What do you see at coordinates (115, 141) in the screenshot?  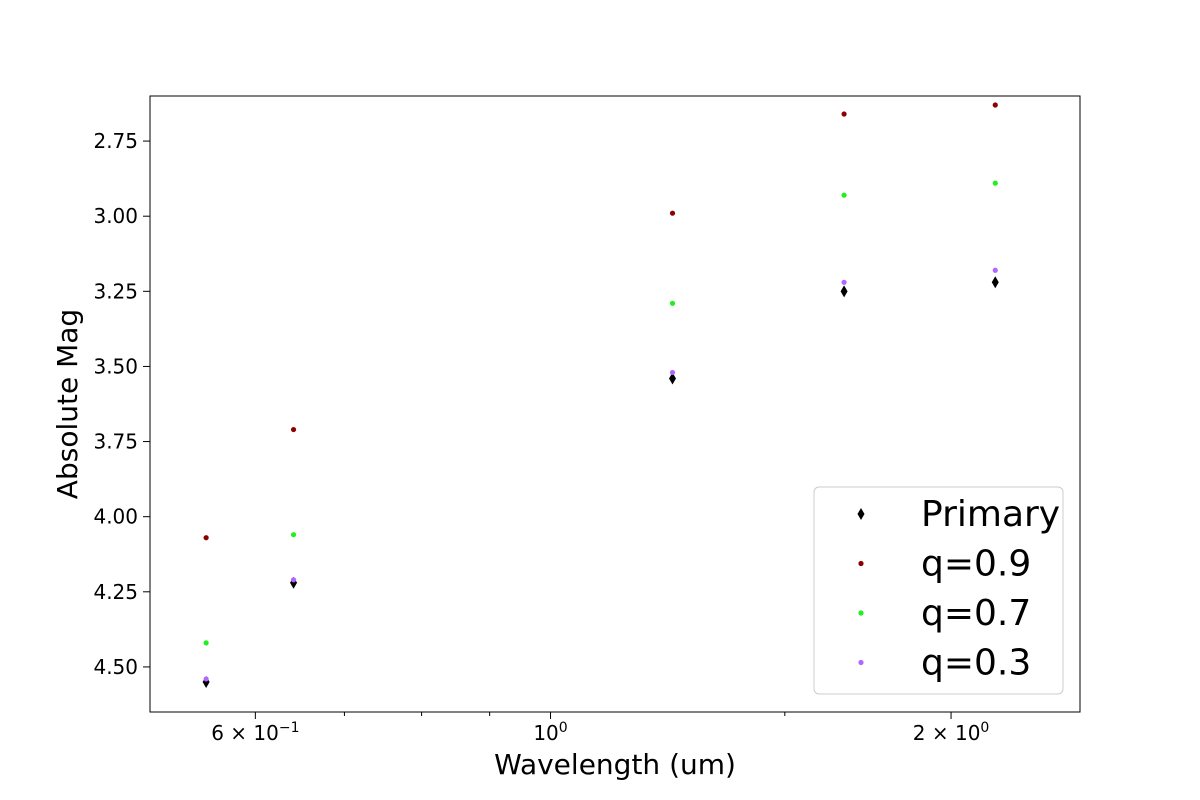 I see `y-tick-label: 2.75` at bounding box center [115, 141].